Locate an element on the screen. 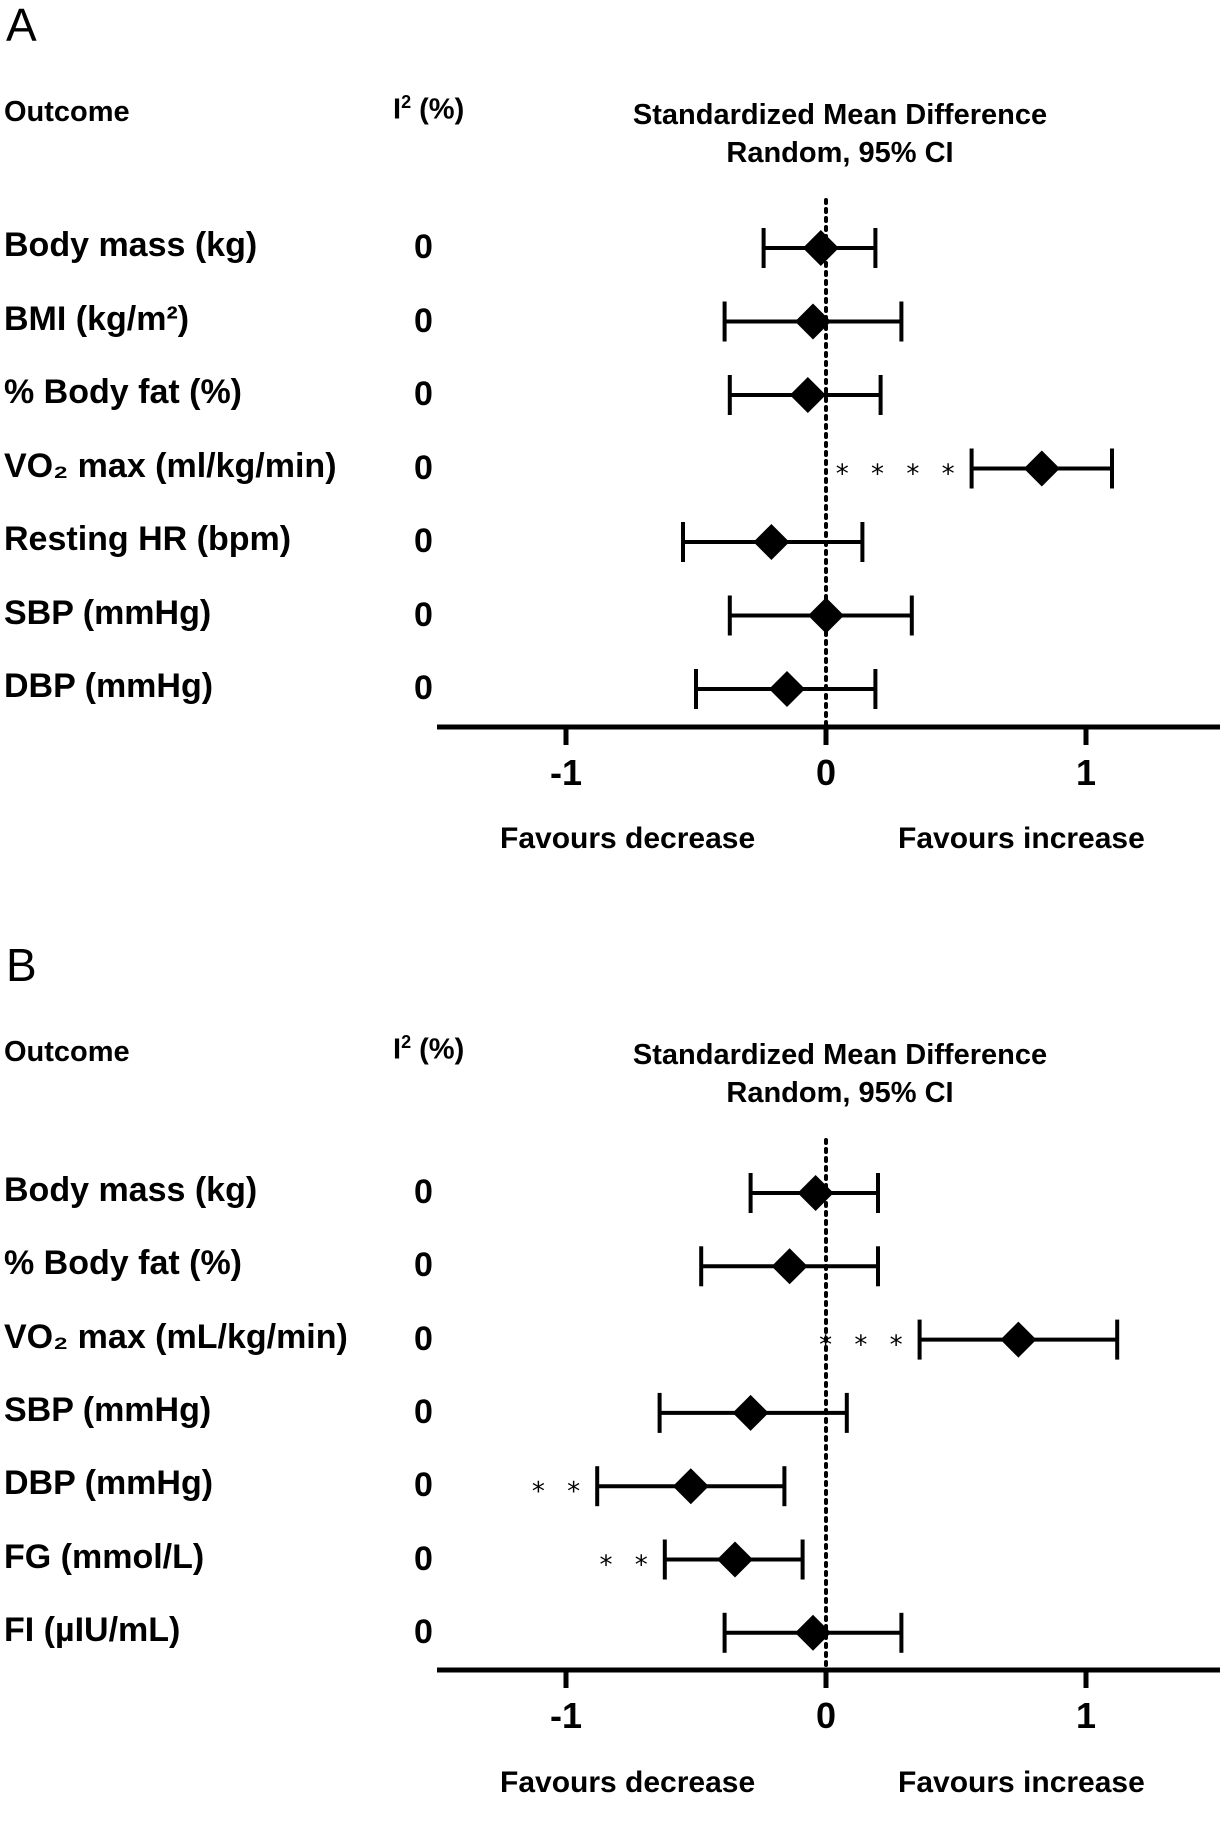 The height and width of the screenshot is (1840, 1226). panel-letter: B is located at coordinates (21, 965).